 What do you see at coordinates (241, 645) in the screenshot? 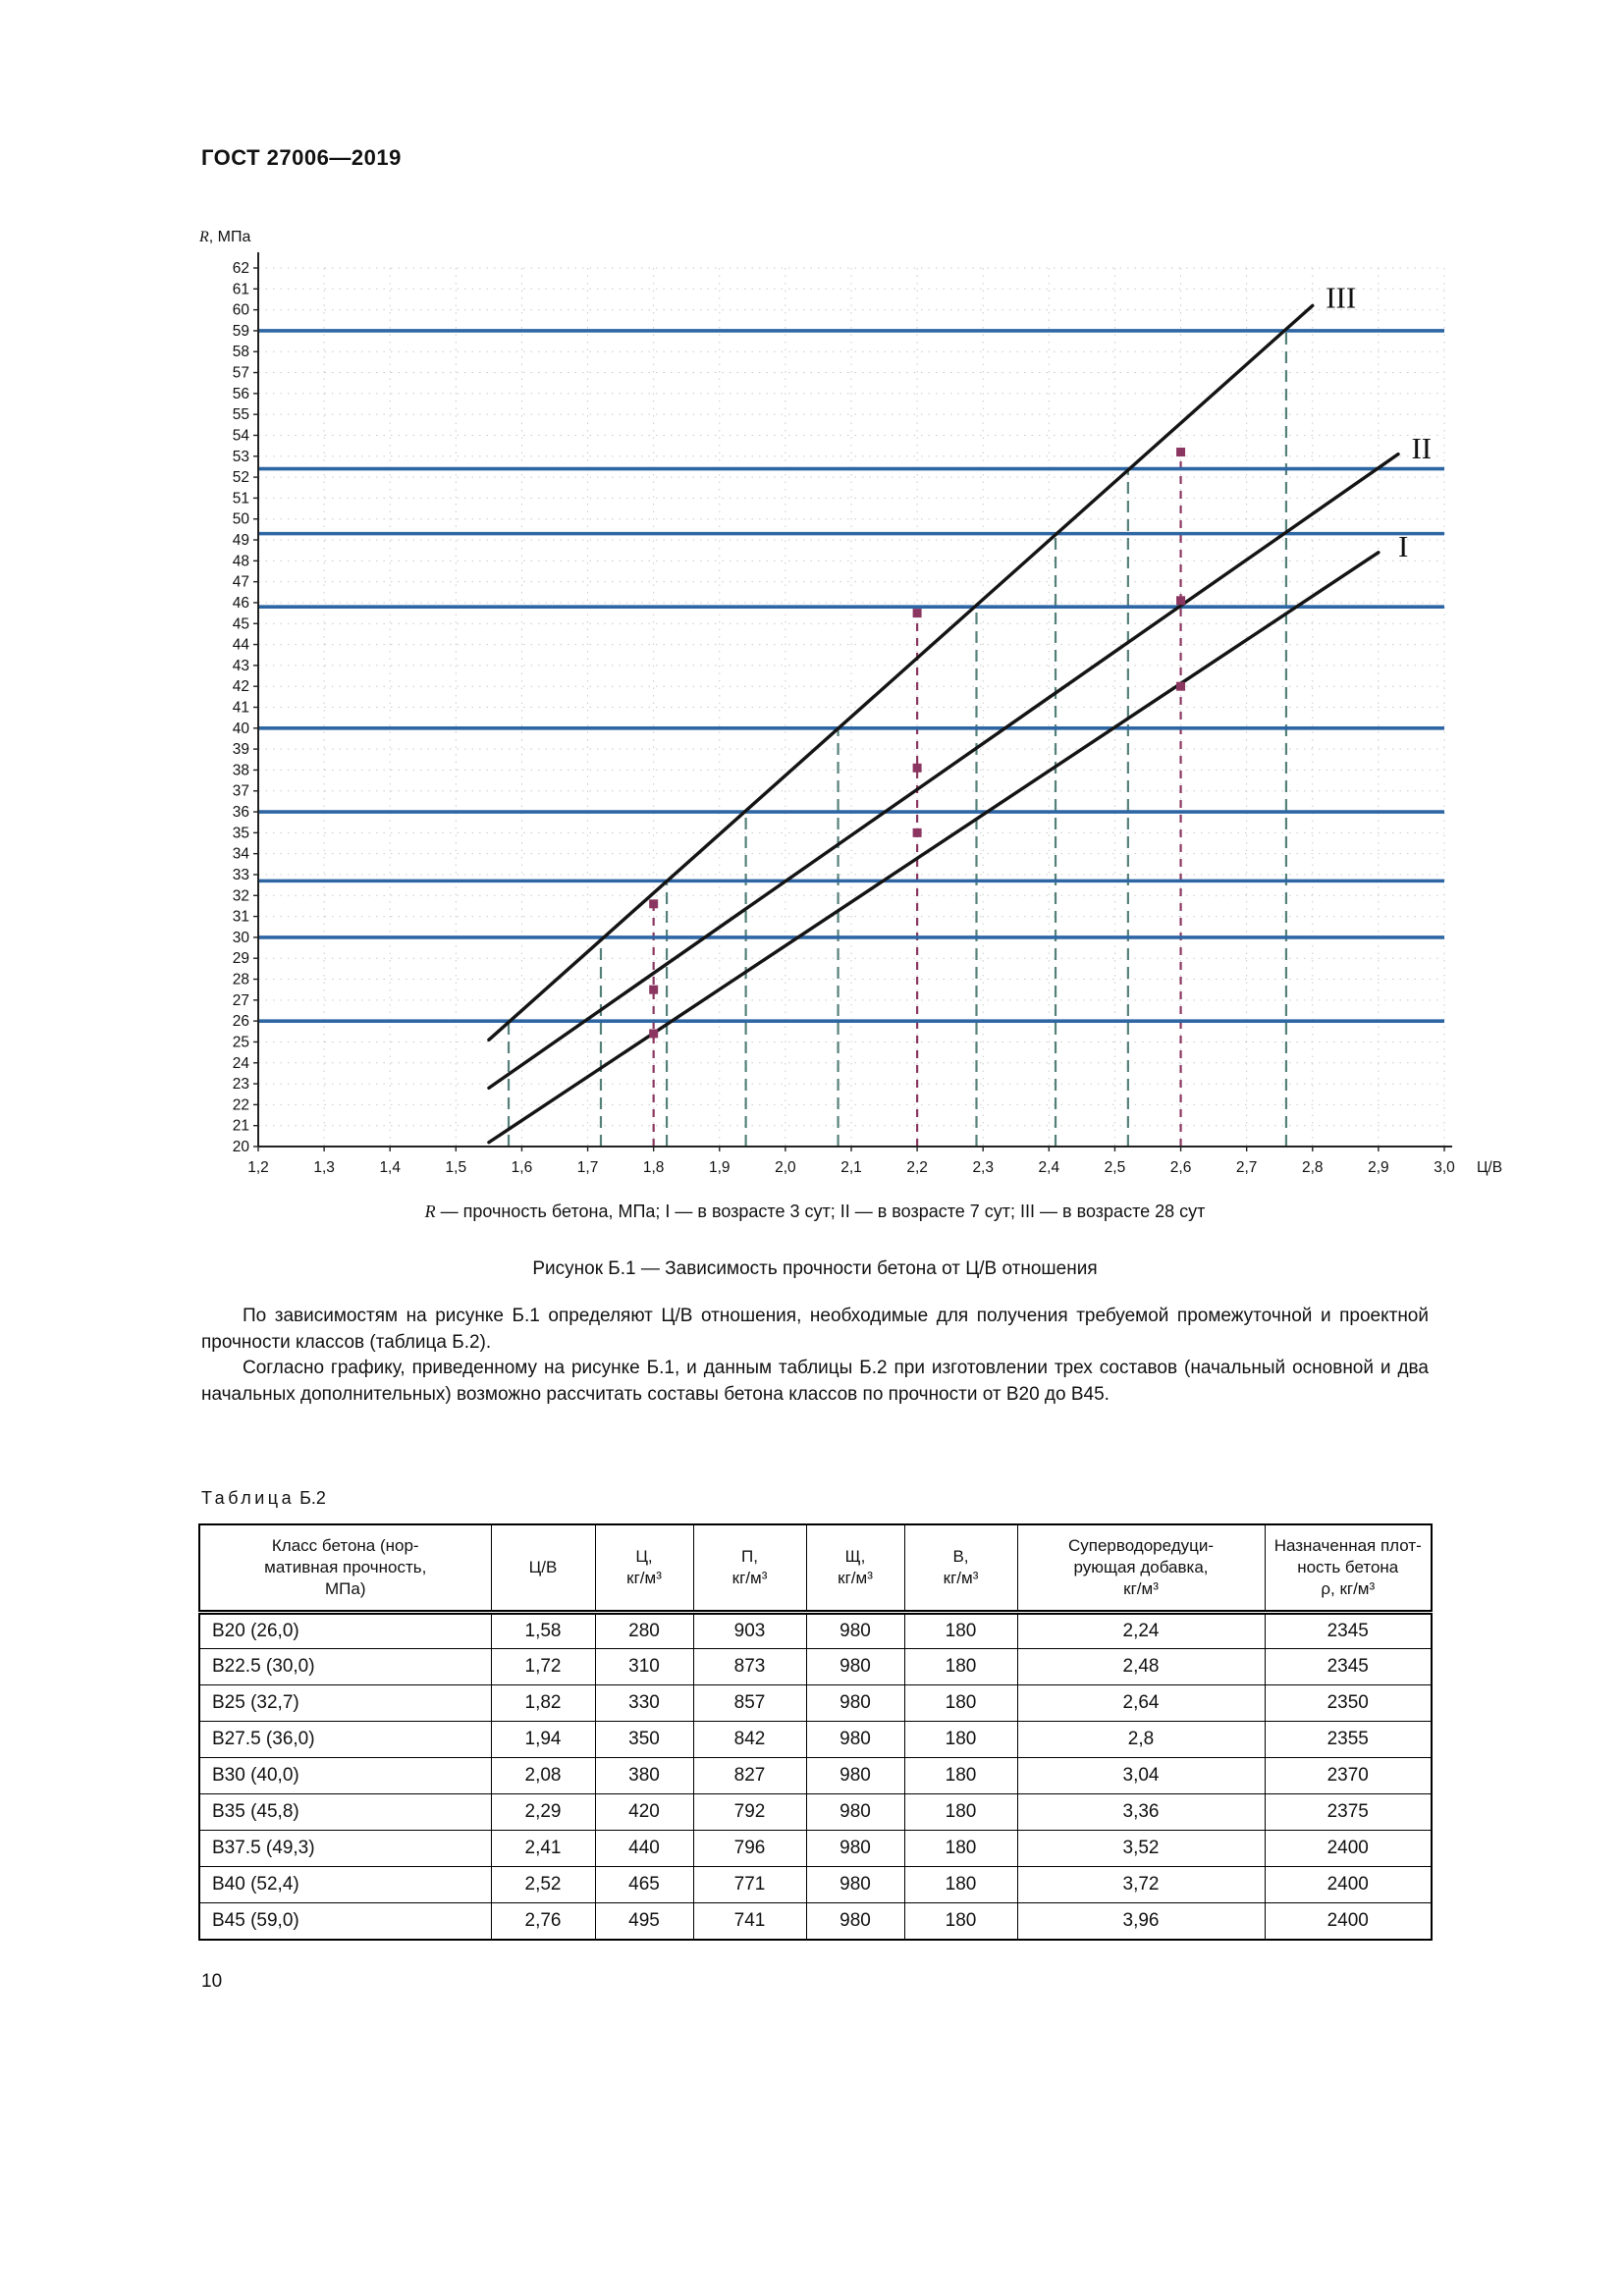
I see `svg-text: 44` at bounding box center [241, 645].